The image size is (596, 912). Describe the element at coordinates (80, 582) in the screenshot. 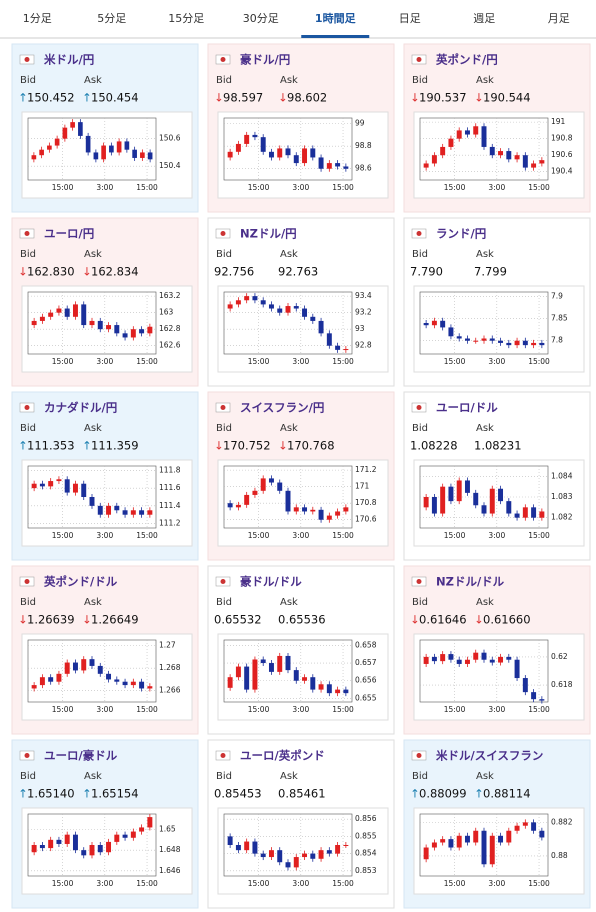

I see `pair-name: 英ポンド/ドル` at that location.